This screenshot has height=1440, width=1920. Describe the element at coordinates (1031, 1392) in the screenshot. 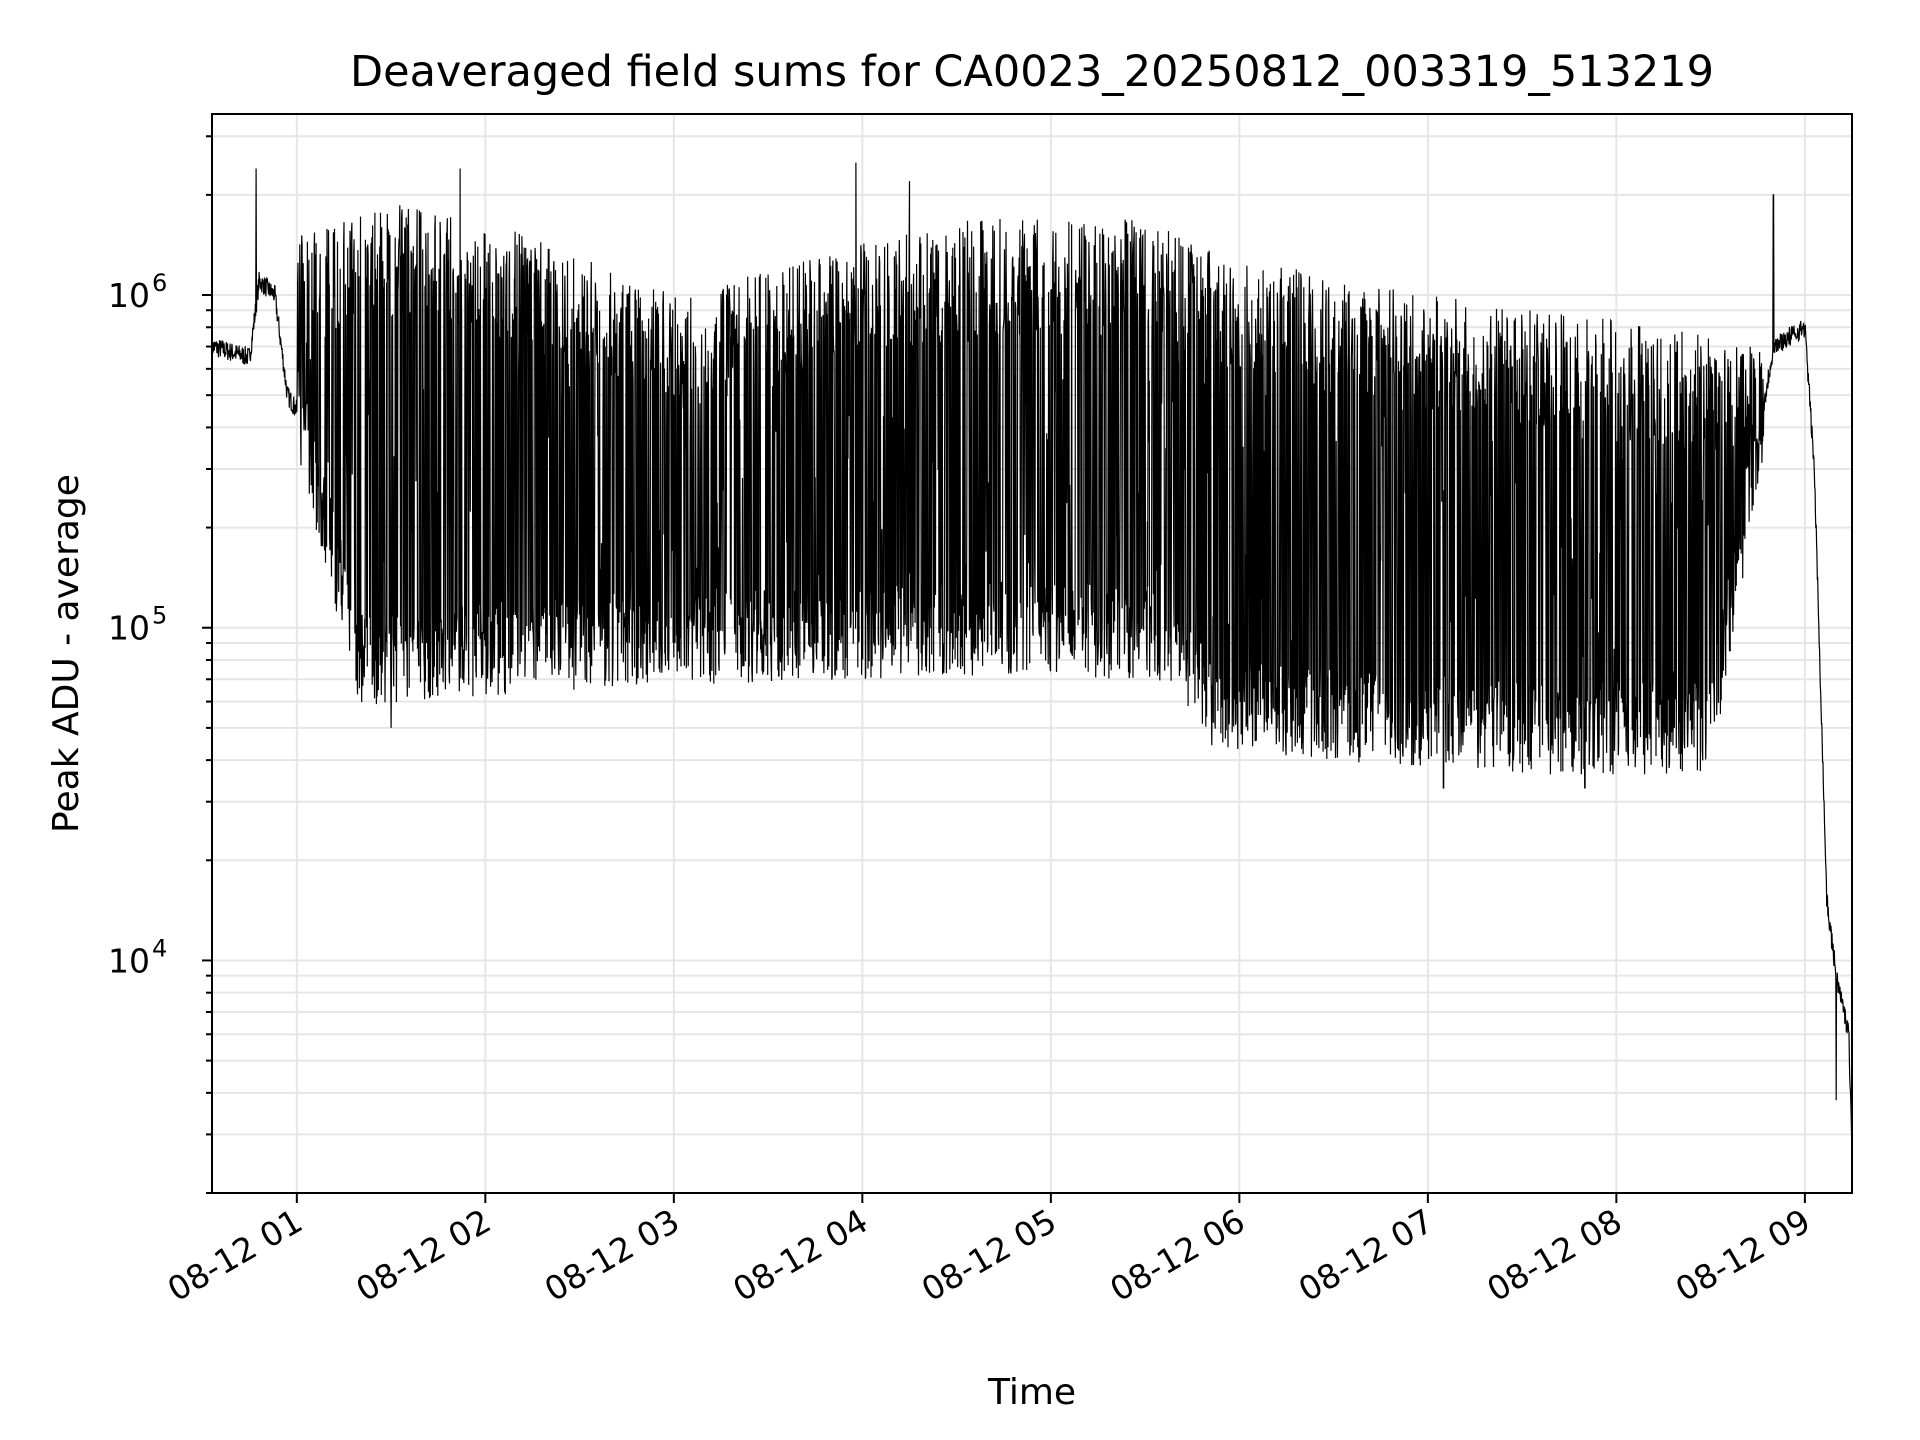

I see `x-axis-label: Time` at that location.